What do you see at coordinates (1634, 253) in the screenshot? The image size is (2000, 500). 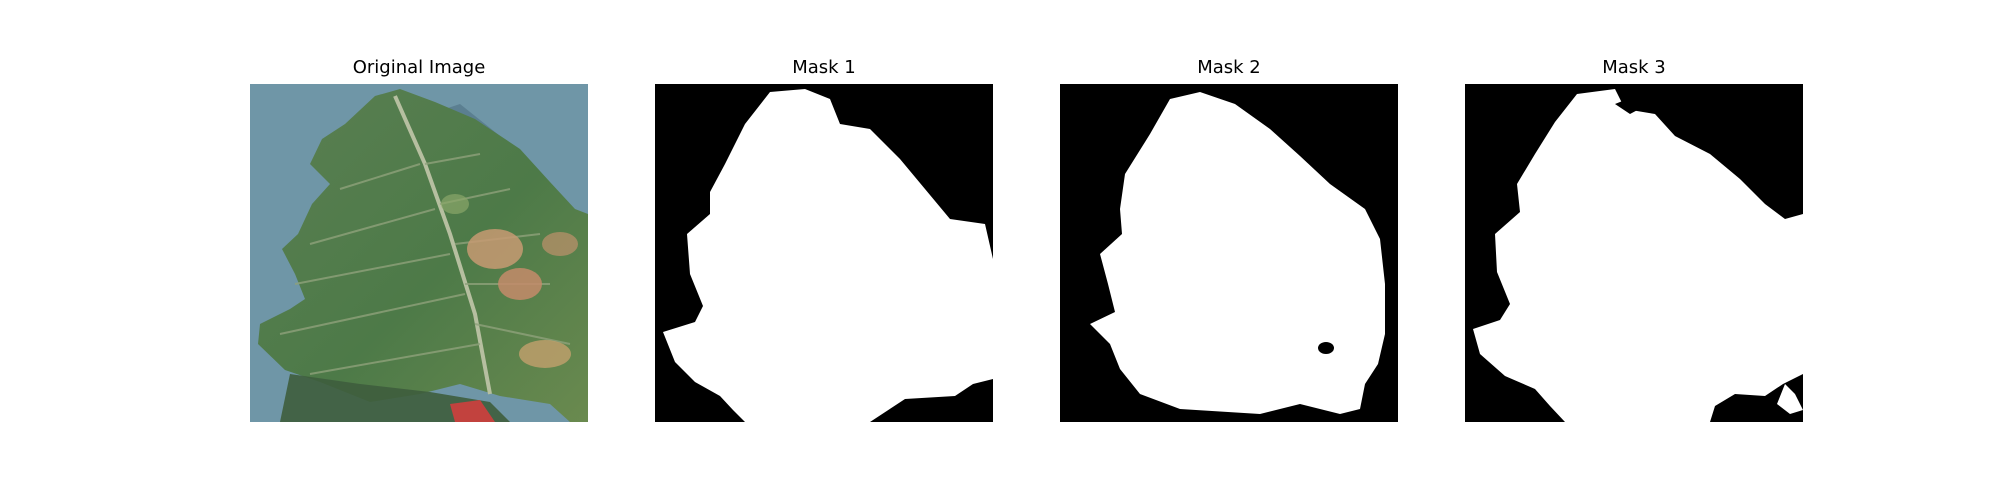 I see `mask-3-image` at bounding box center [1634, 253].